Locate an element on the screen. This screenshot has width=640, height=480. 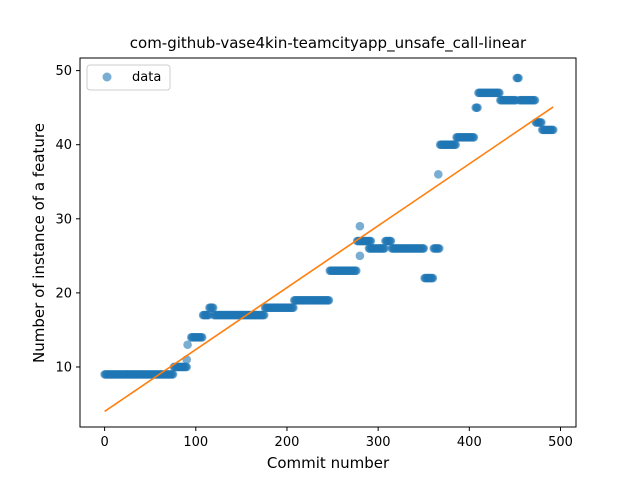
x-tick-label: 100 is located at coordinates (195, 442).